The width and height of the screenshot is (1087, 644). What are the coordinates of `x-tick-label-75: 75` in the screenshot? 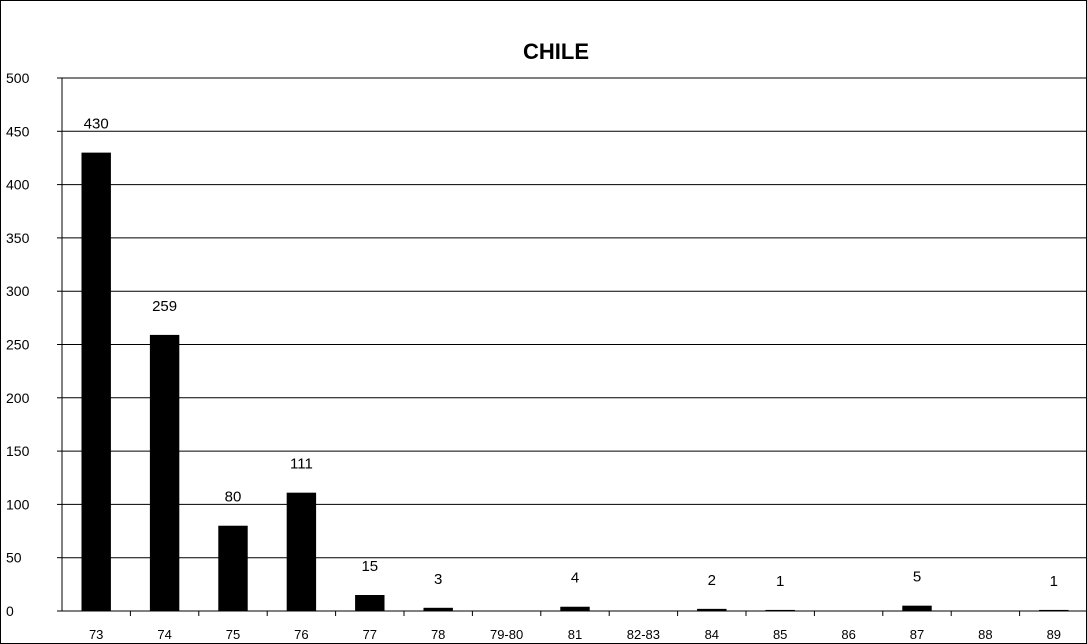 It's located at (233, 634).